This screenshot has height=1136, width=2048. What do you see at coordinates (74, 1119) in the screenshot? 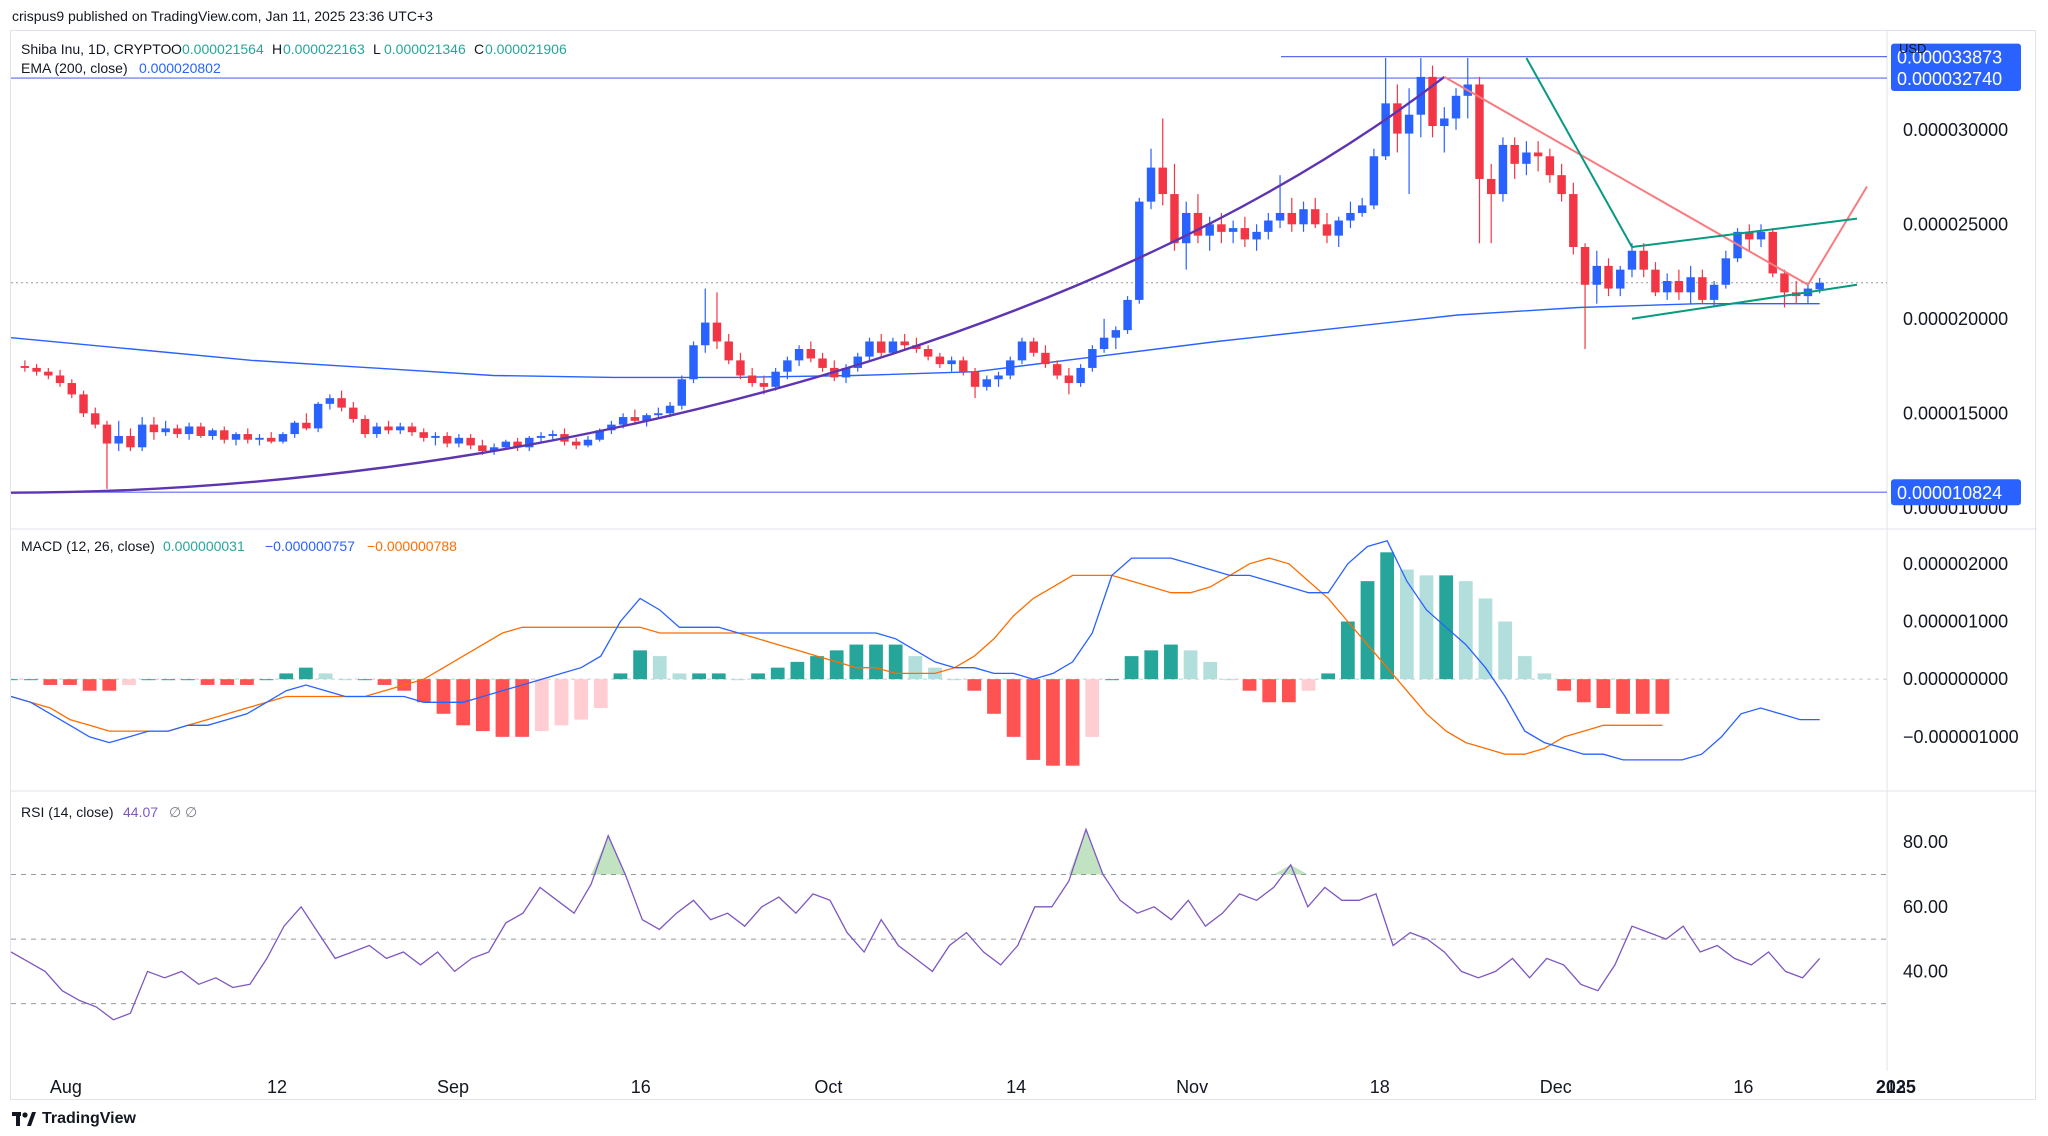
I see `tradingview-footer: TradingView` at bounding box center [74, 1119].